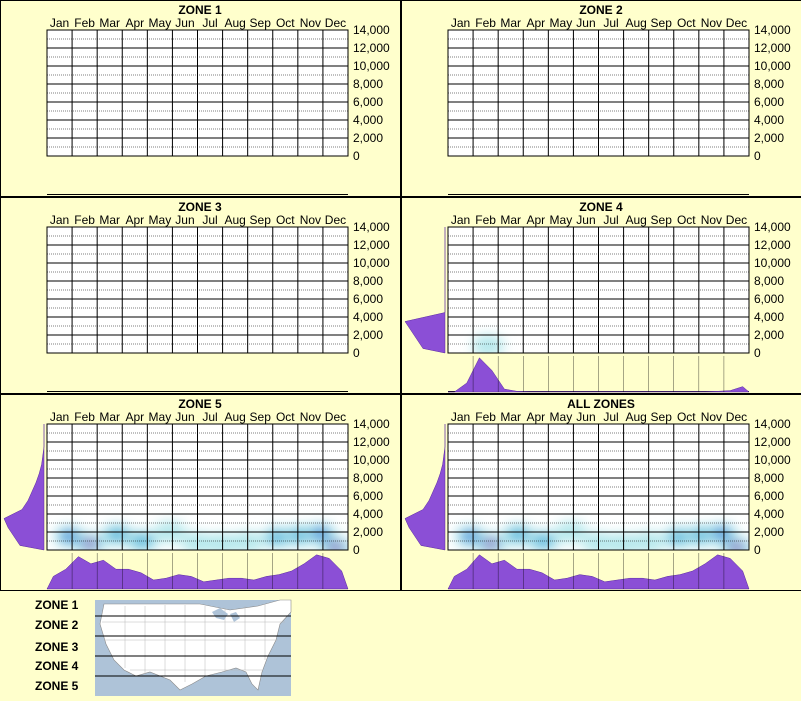 This screenshot has width=801, height=701. I want to click on y-tick-label: 8,000, so click(769, 478).